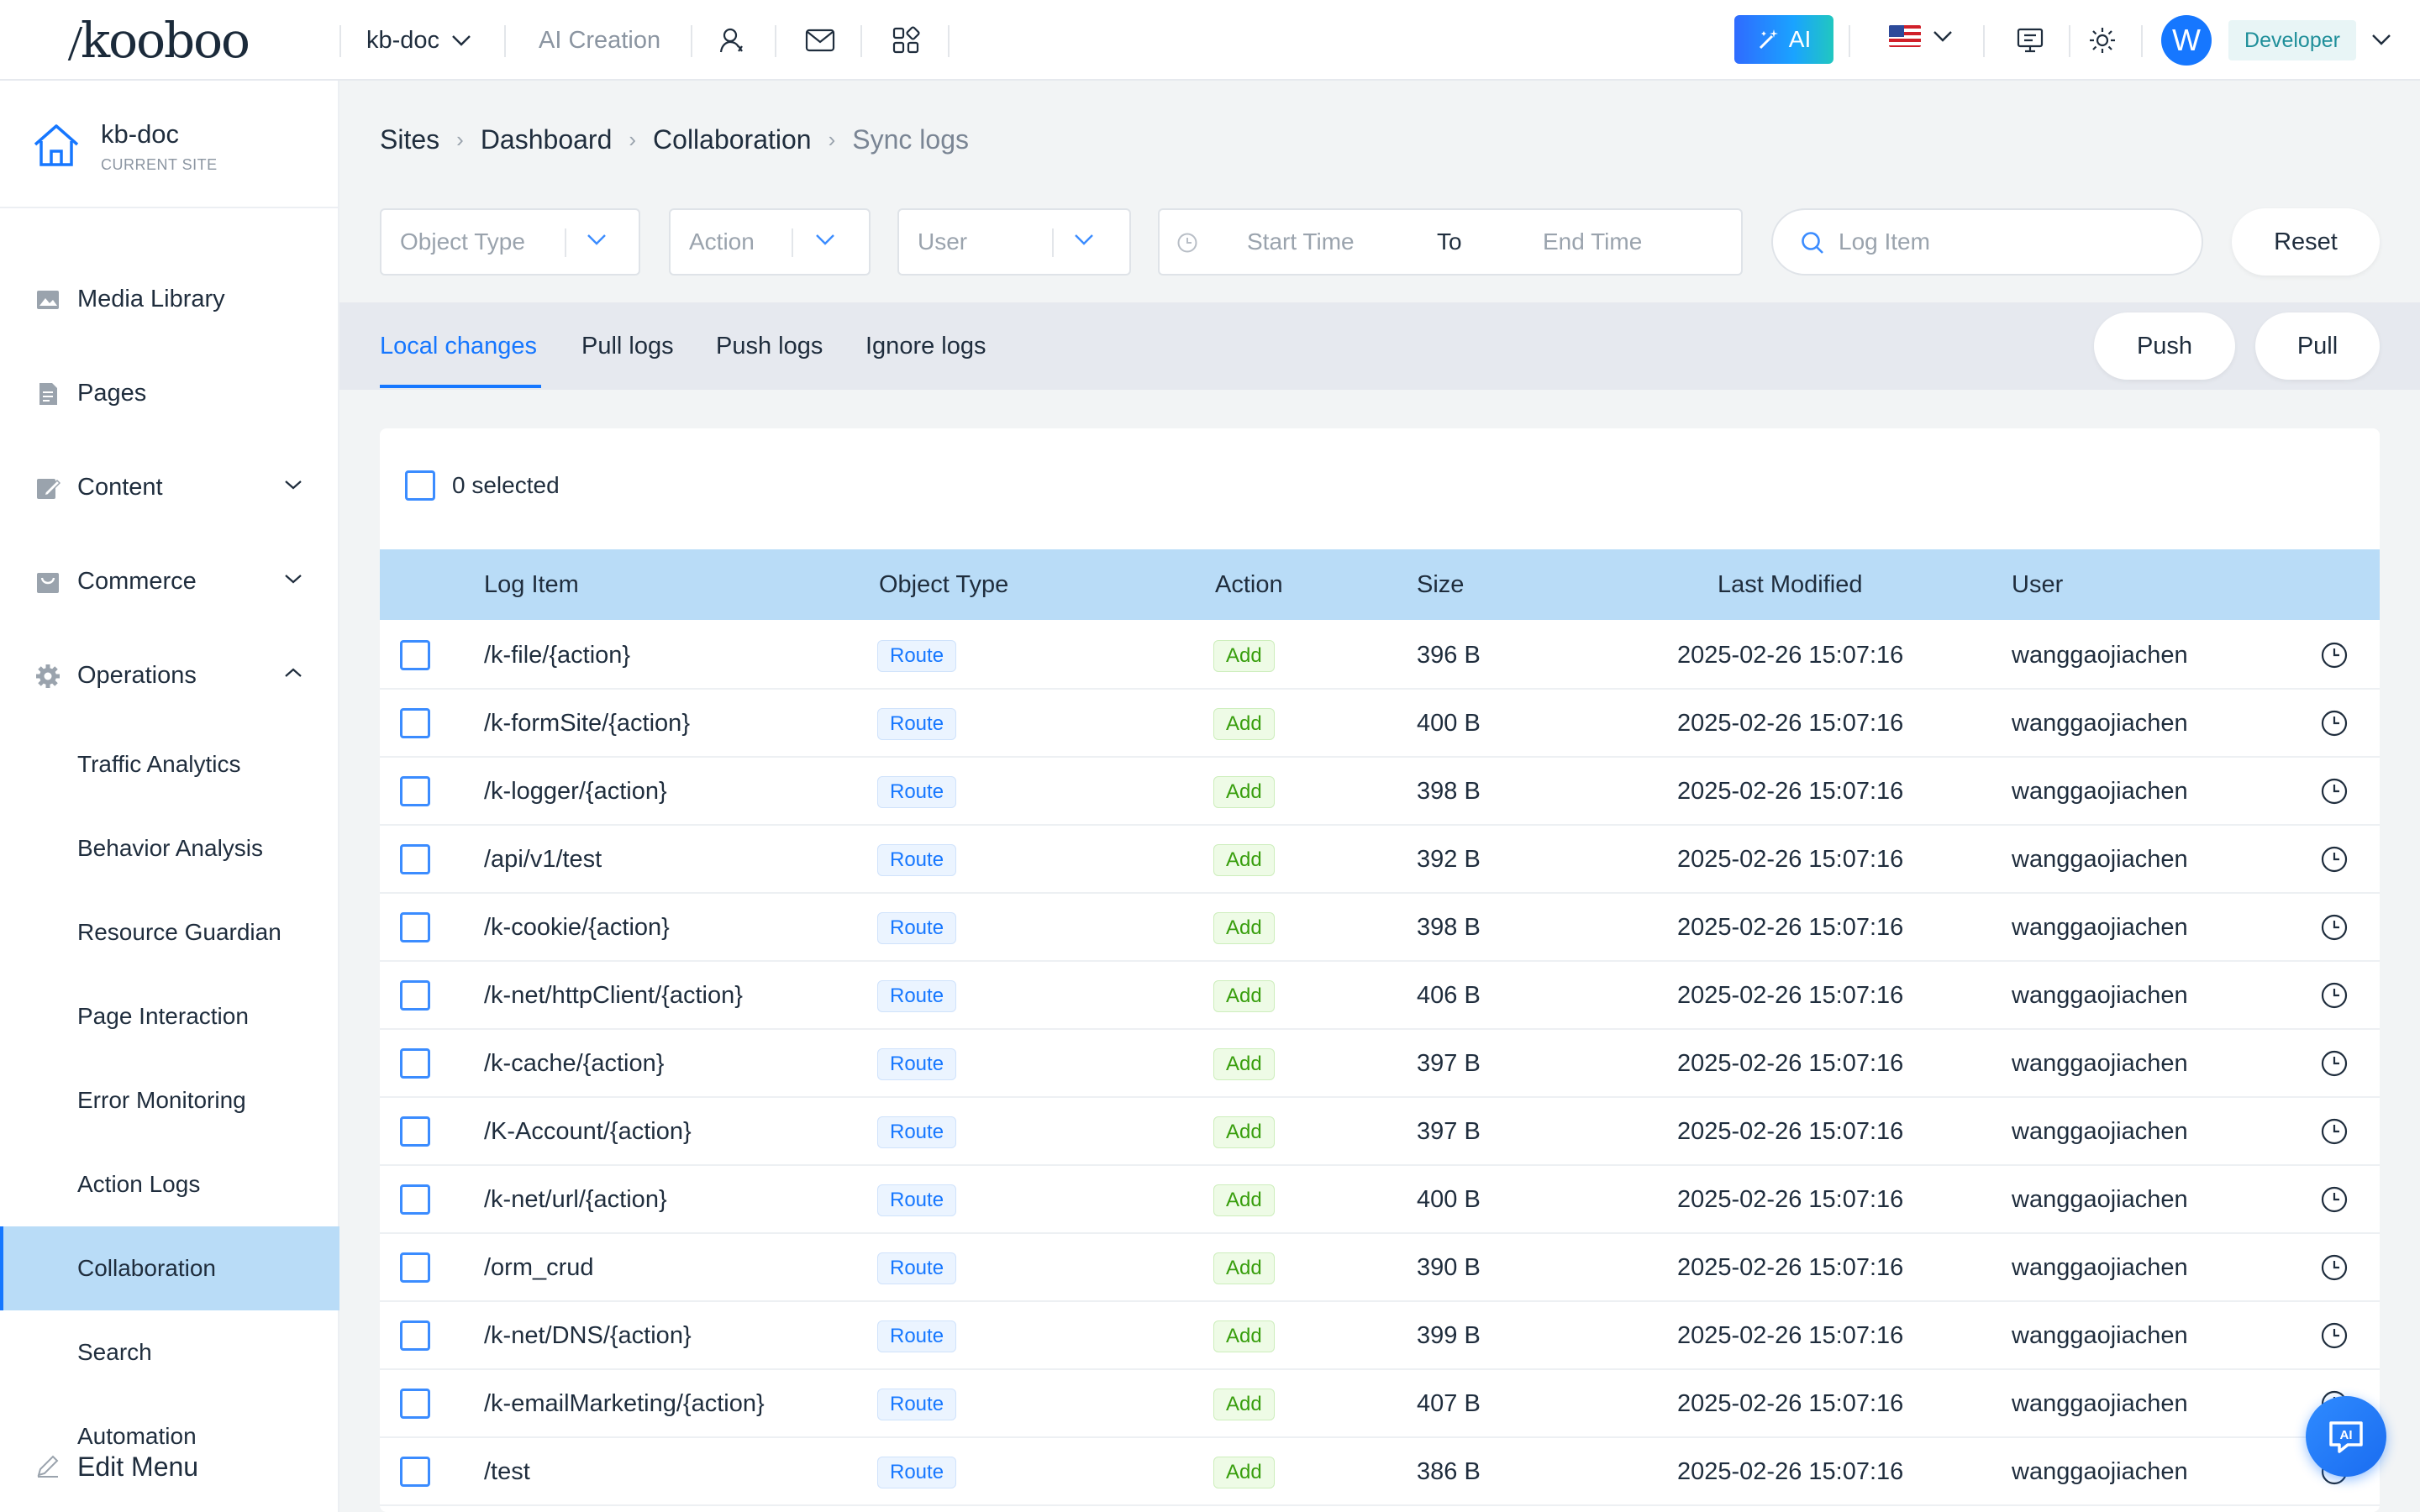 This screenshot has height=1512, width=2420. What do you see at coordinates (169, 581) in the screenshot?
I see `sidebar-item-commerce: Commerce` at bounding box center [169, 581].